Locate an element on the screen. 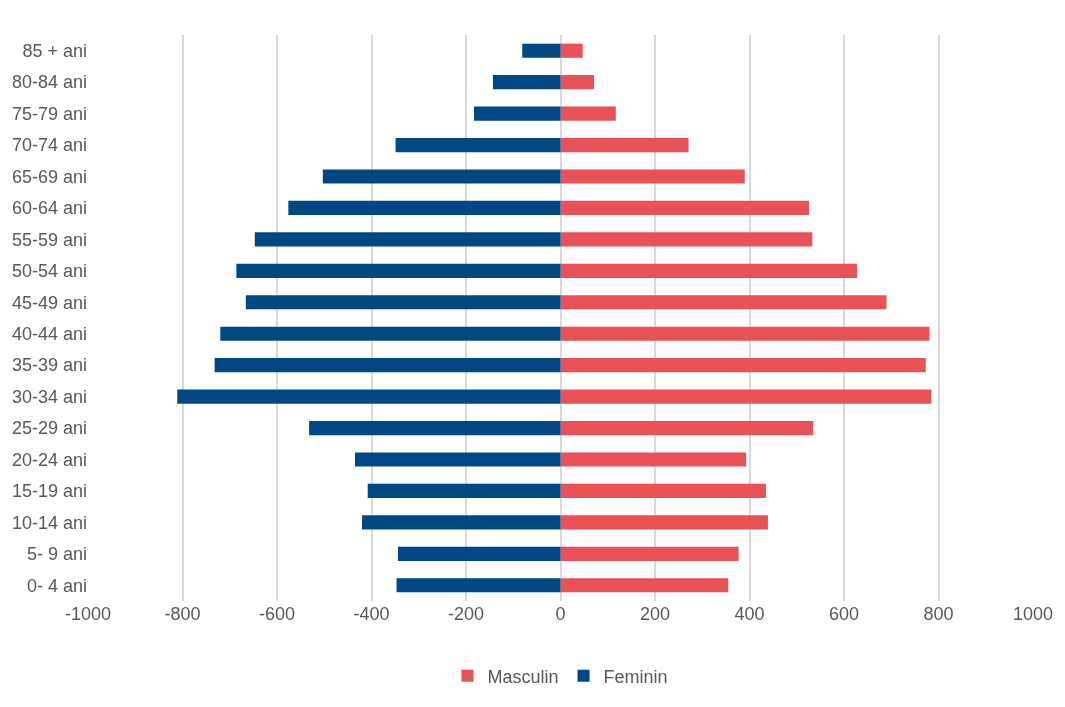  x-tick-label: 400 is located at coordinates (749, 614).